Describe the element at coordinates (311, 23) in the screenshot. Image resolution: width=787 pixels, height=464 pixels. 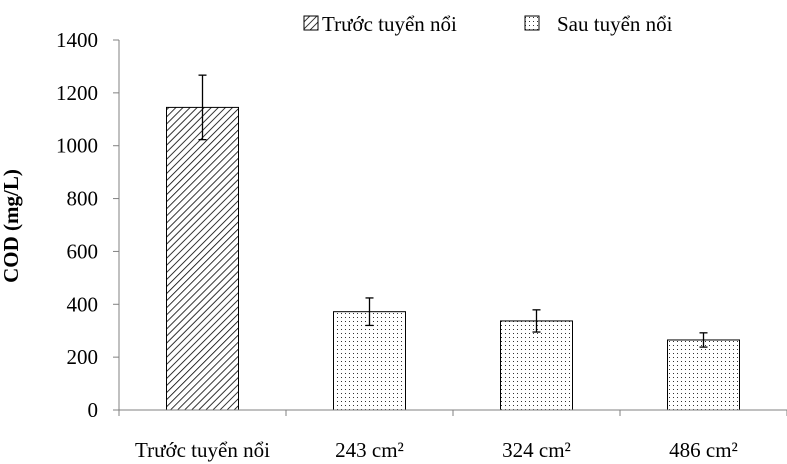
I see `legend-swatch-before` at that location.